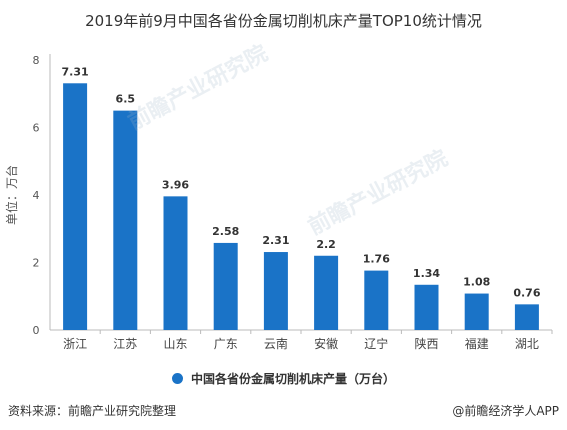 The width and height of the screenshot is (567, 430). What do you see at coordinates (526, 292) in the screenshot?
I see `data-label: 0.76` at bounding box center [526, 292].